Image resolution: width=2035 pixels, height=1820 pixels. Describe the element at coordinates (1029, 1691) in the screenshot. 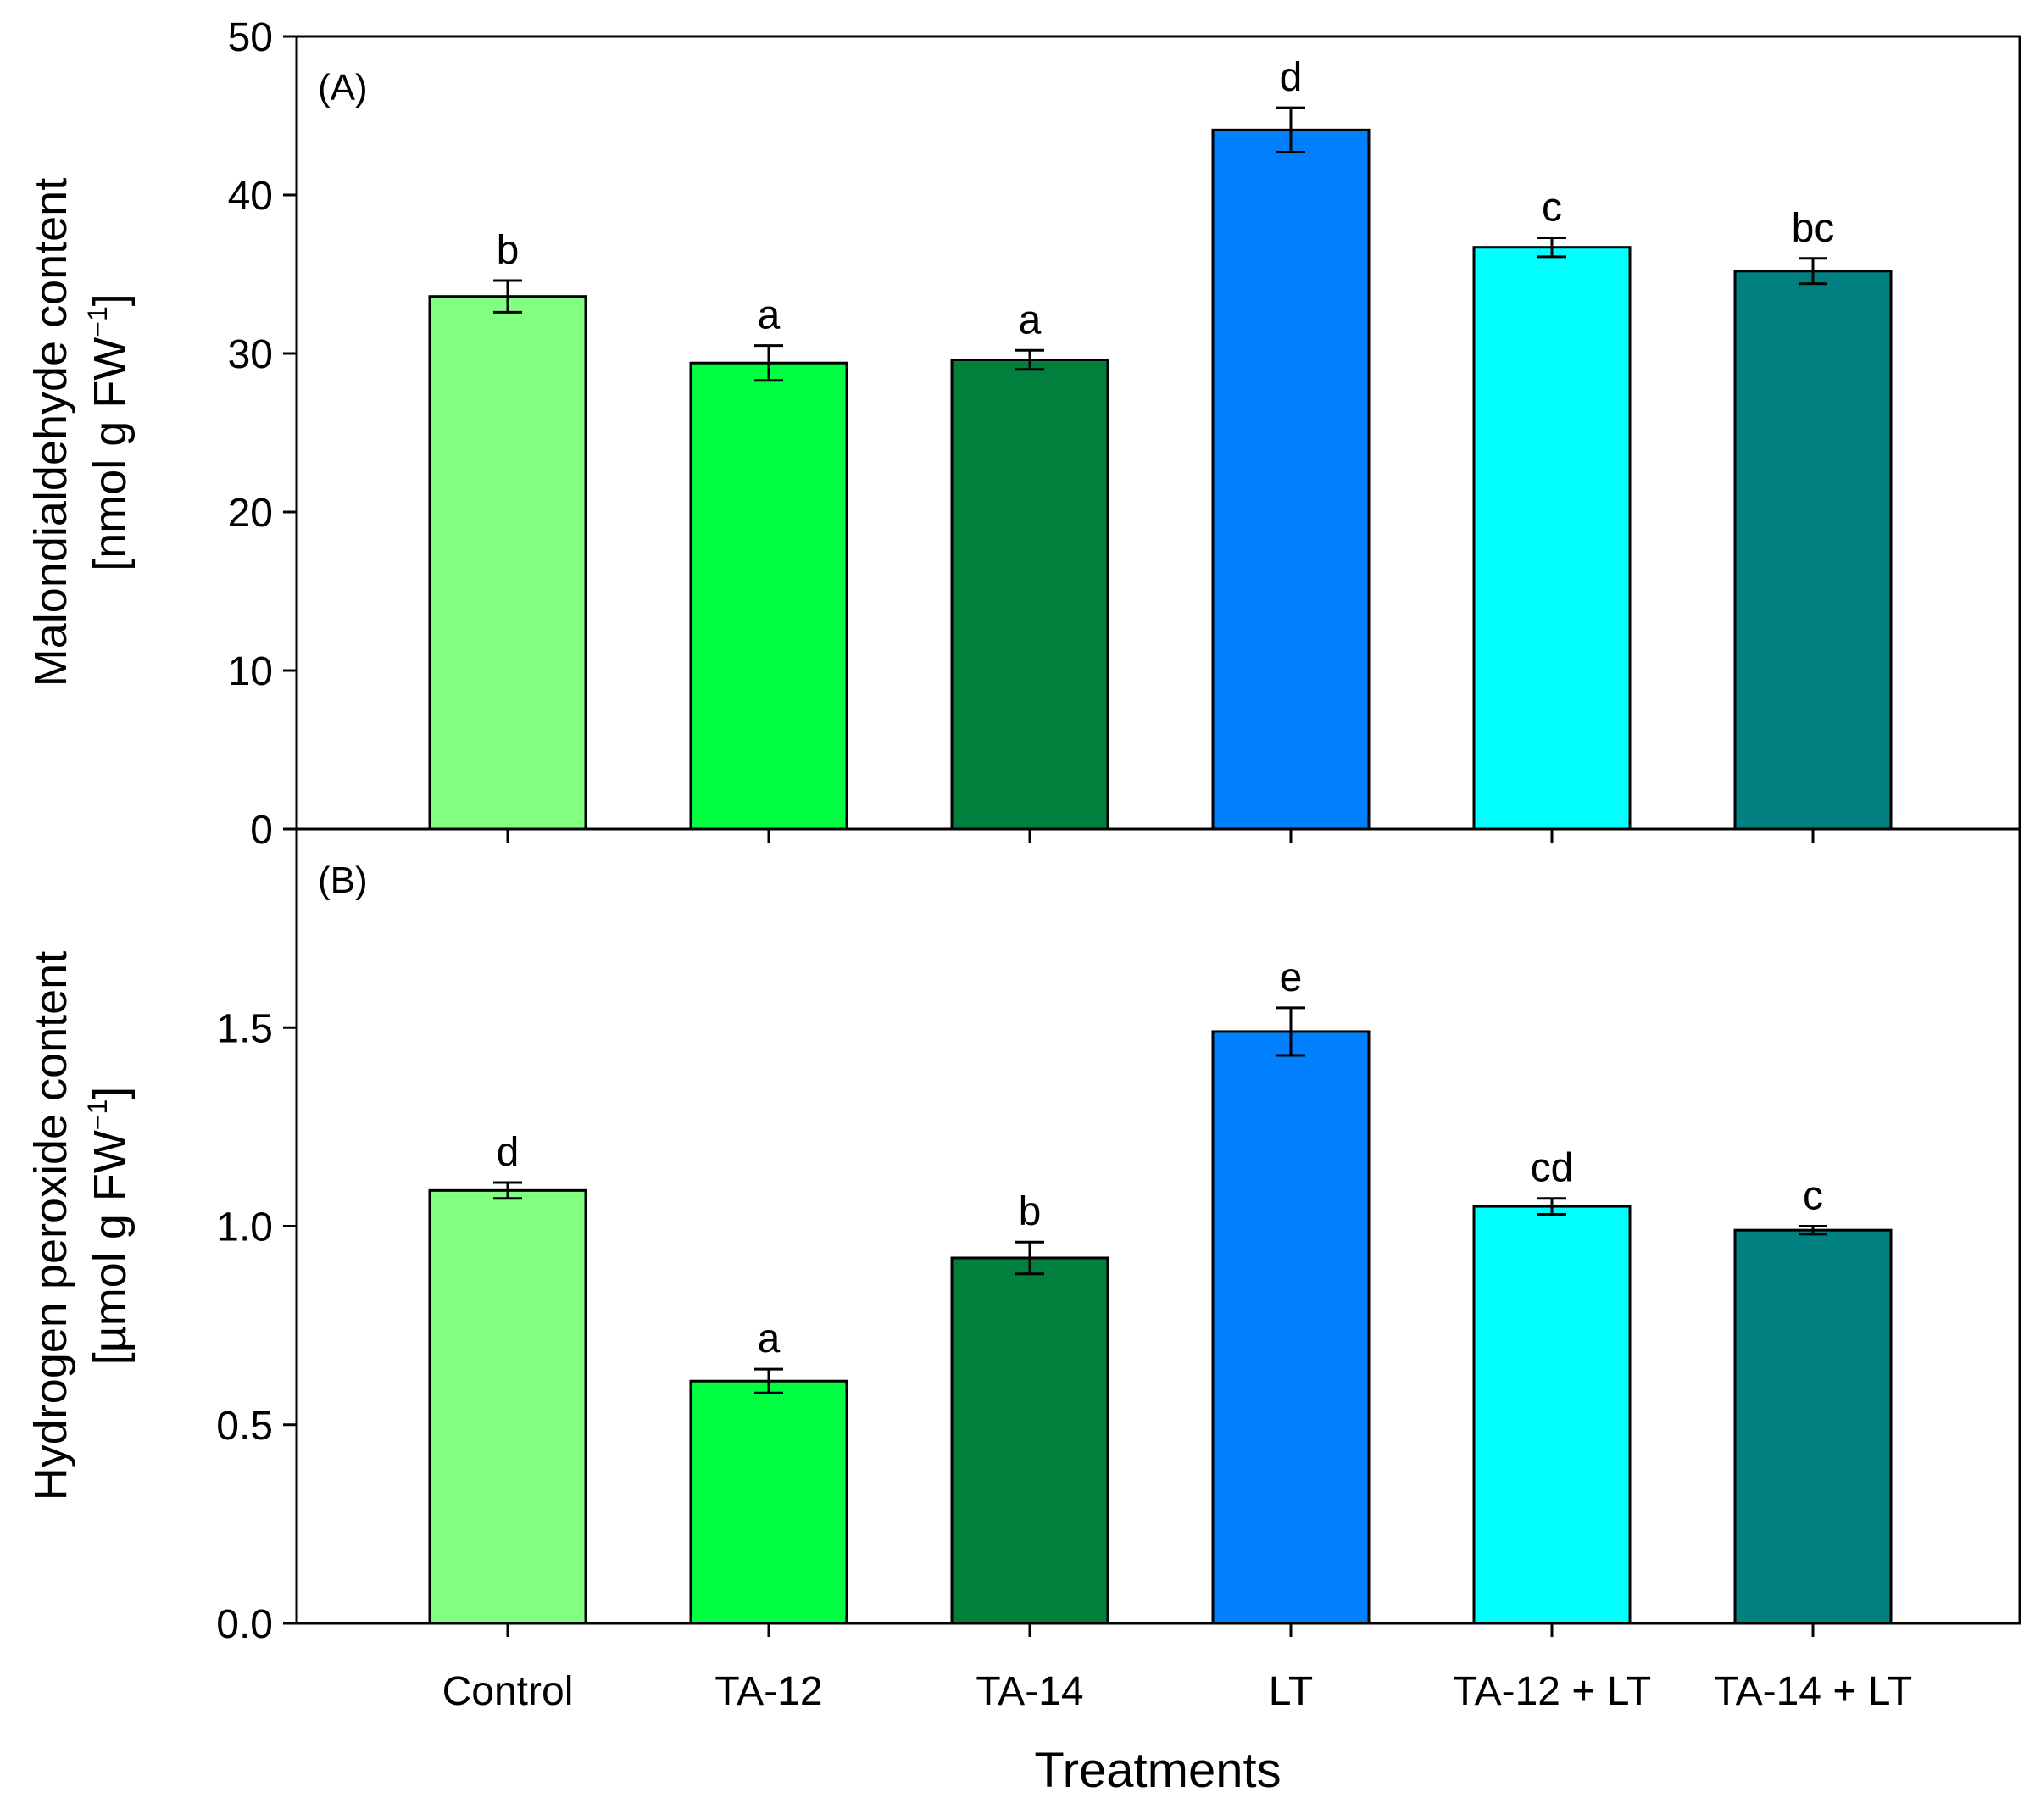

I see `x-tick-label: TA-14` at that location.